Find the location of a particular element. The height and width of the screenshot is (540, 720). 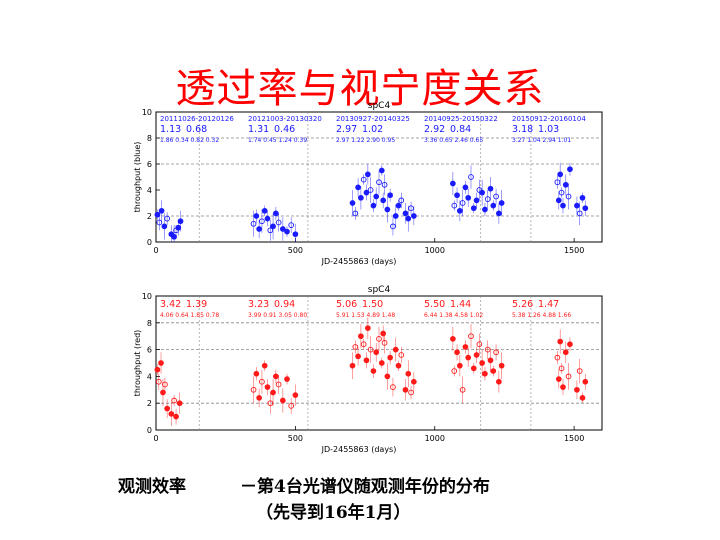

caption-efficiency: 观测效率 is located at coordinates (152, 487).